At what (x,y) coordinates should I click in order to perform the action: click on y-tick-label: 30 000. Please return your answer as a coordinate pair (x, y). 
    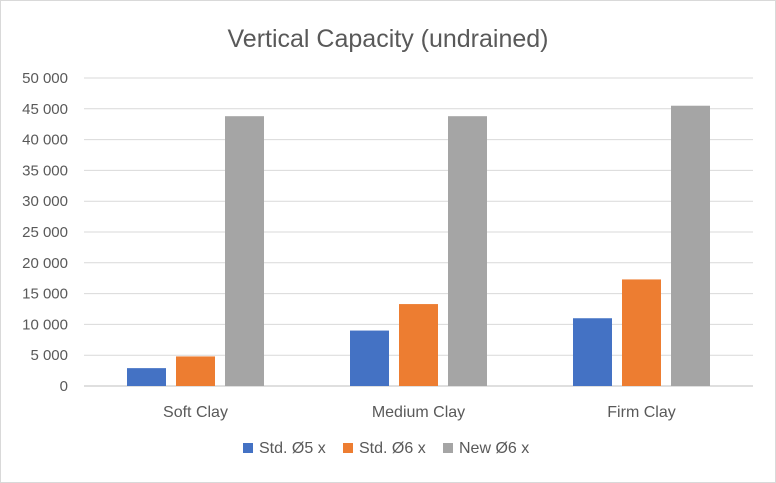
    Looking at the image, I should click on (45, 201).